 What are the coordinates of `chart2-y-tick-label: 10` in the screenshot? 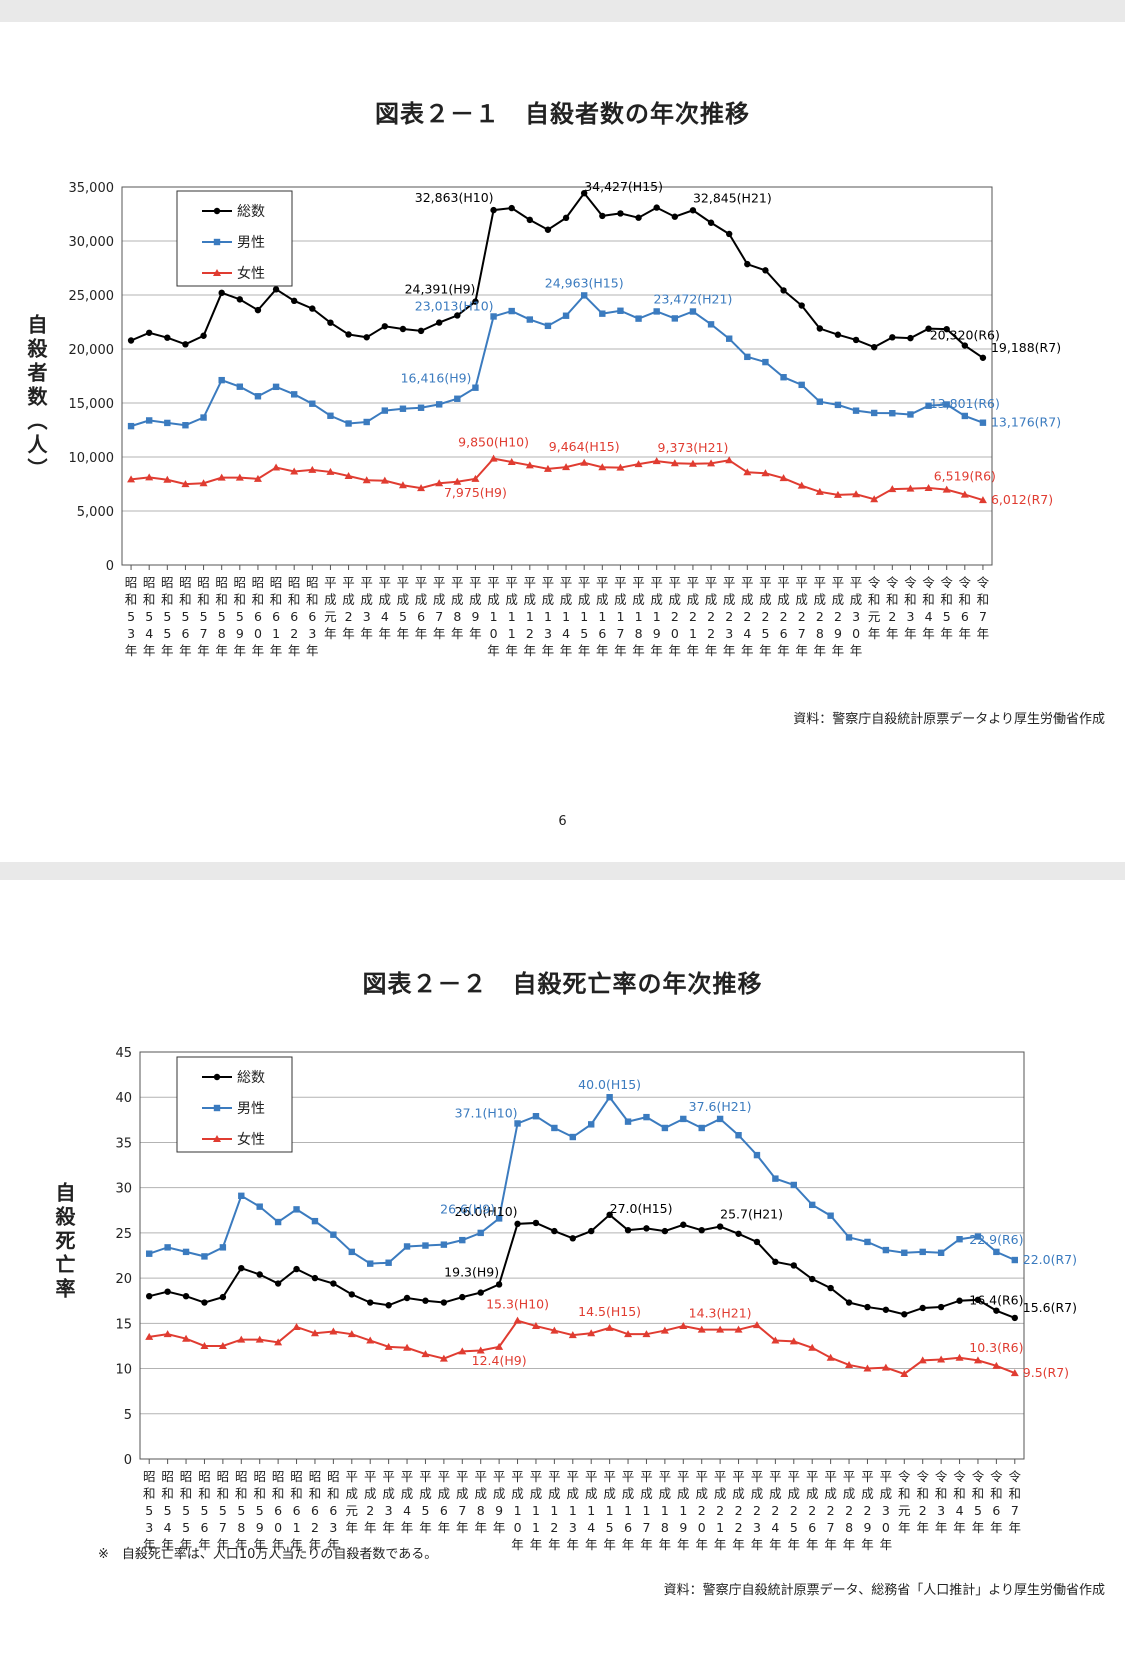 It's located at (123, 1370).